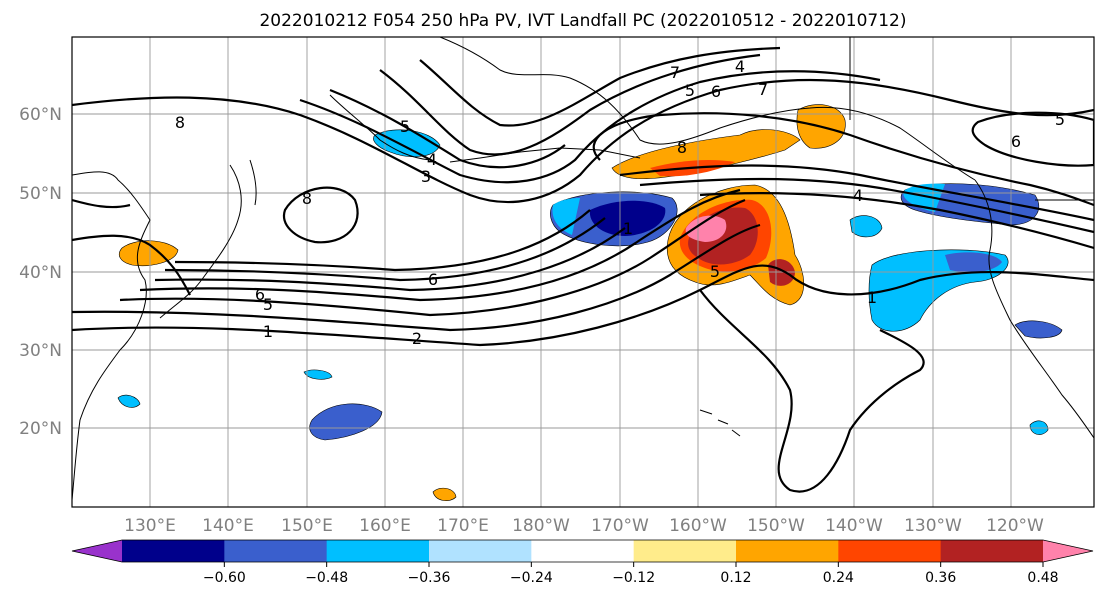 This screenshot has height=601, width=1105. What do you see at coordinates (463, 526) in the screenshot?
I see `lon-label: 170°E` at bounding box center [463, 526].